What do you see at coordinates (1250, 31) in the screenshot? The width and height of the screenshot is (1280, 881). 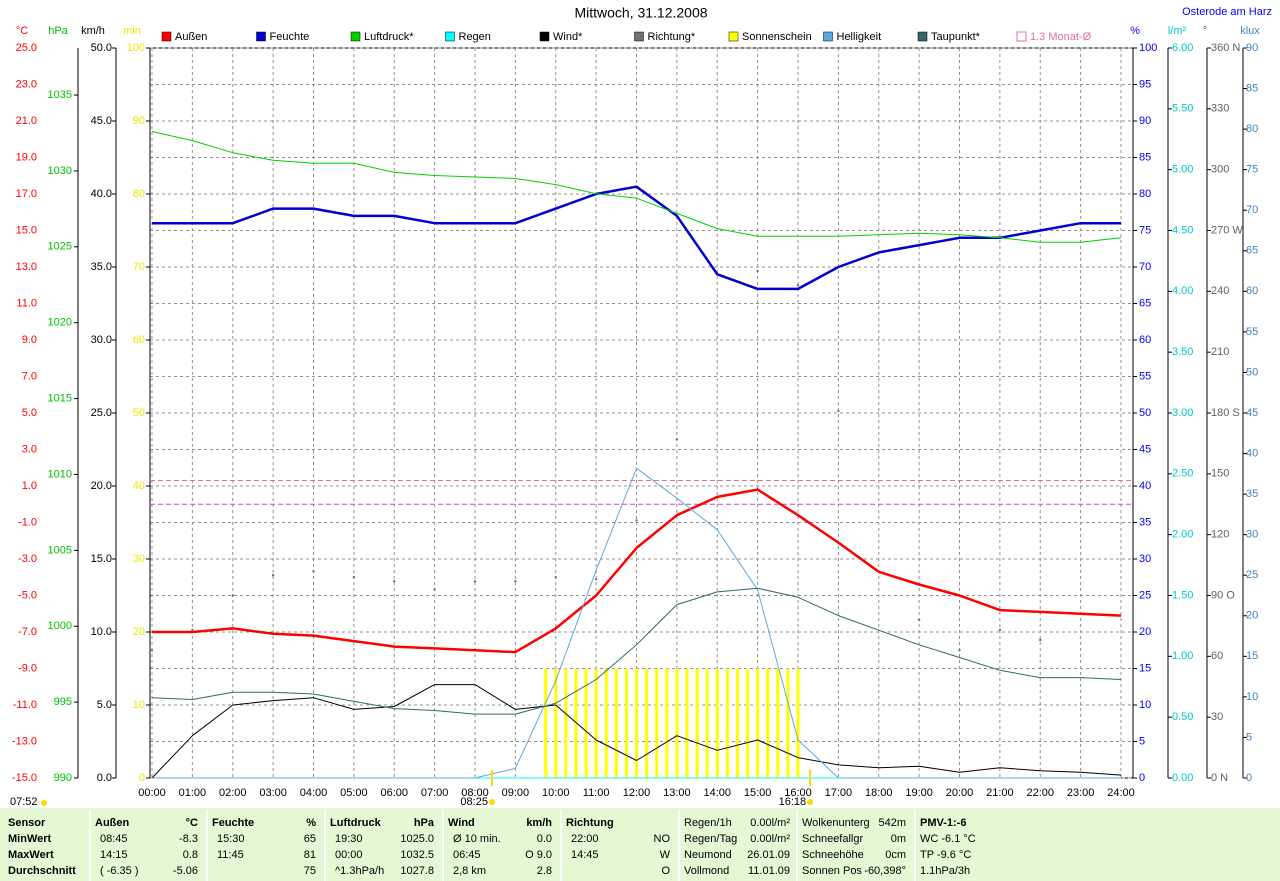 I see `axis-unit: klux` at bounding box center [1250, 31].